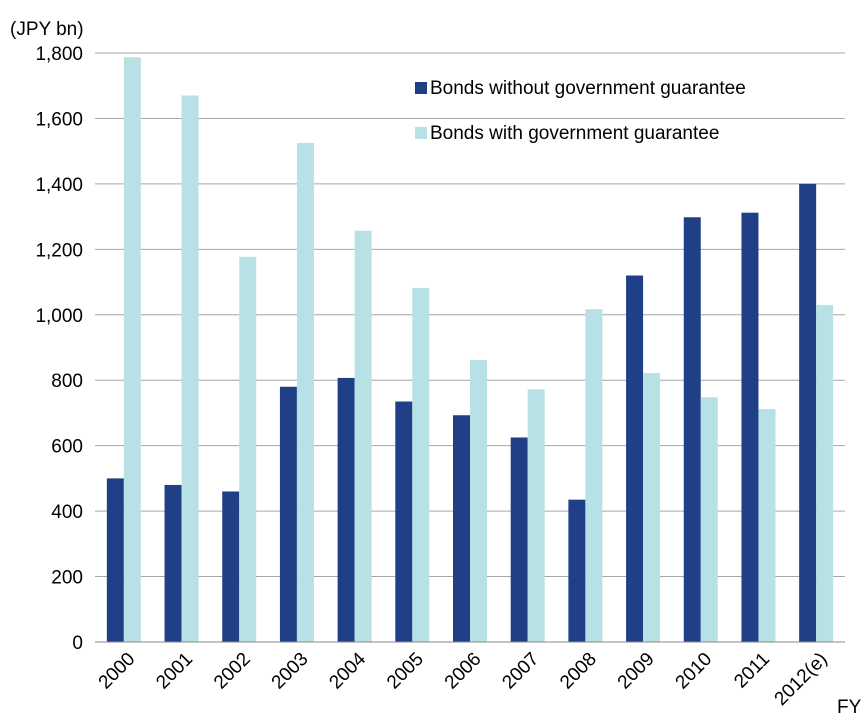 This screenshot has height=721, width=866. I want to click on y-tick-label: 1,400, so click(59, 185).